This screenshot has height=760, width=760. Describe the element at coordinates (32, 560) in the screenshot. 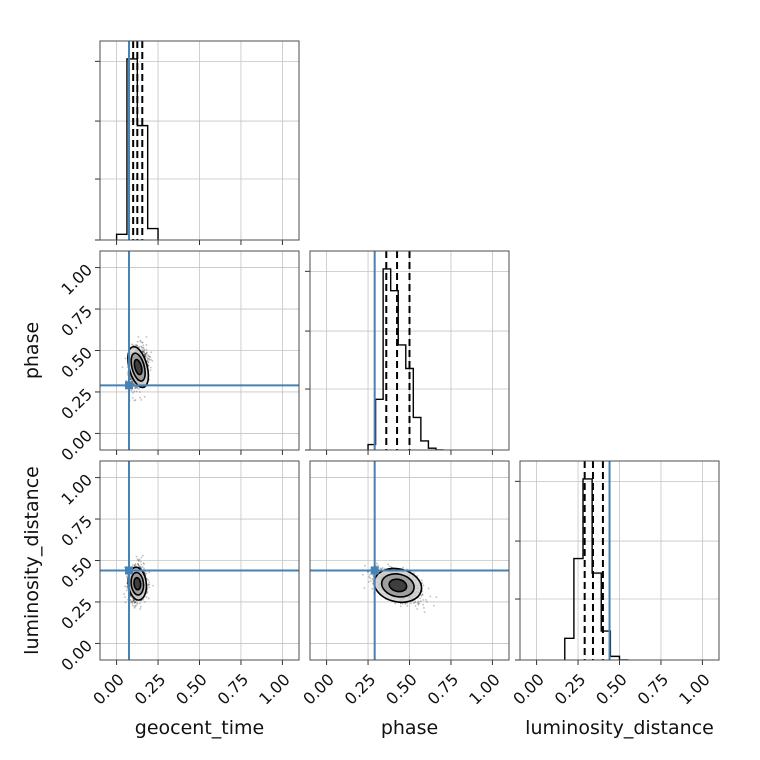

I see `y-axis-label-luminosity_distance: luminosity_distance` at that location.